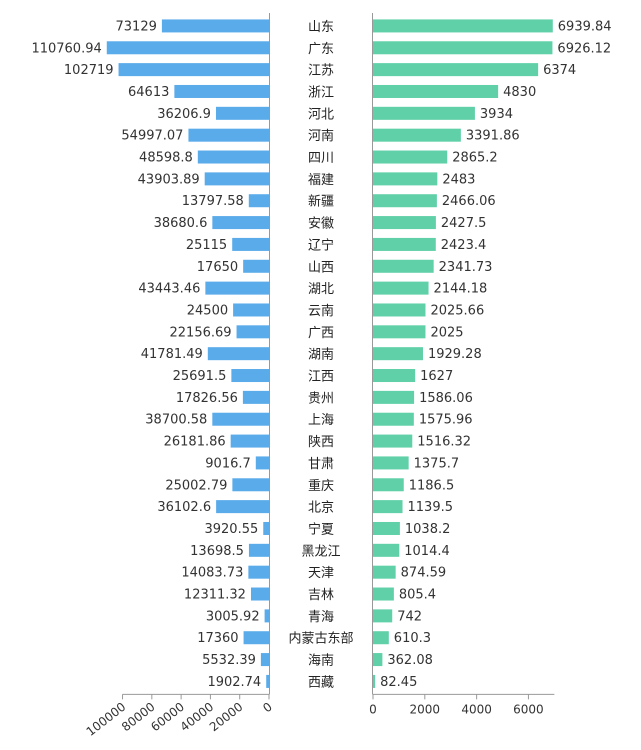 This screenshot has height=750, width=641. What do you see at coordinates (321, 529) in the screenshot?
I see `category-label: 宁夏` at bounding box center [321, 529].